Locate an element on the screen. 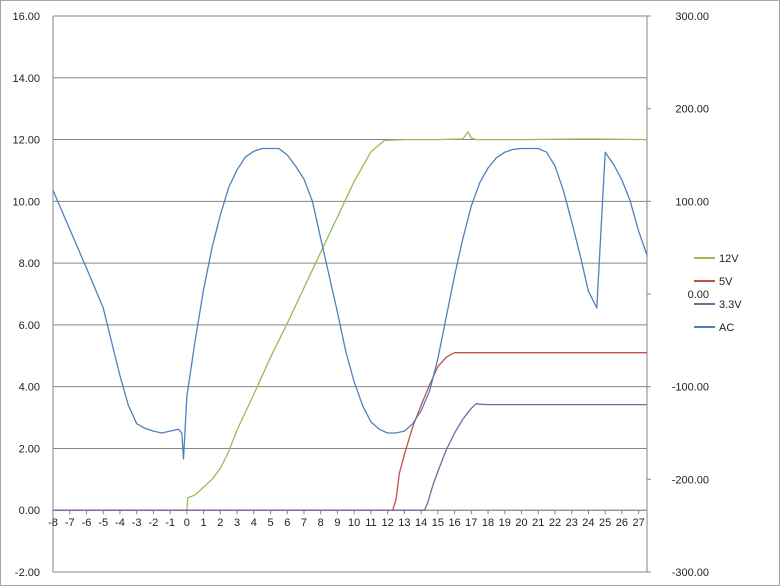 Image resolution: width=780 pixels, height=587 pixels. x-tick-label: -5 is located at coordinates (103, 523).